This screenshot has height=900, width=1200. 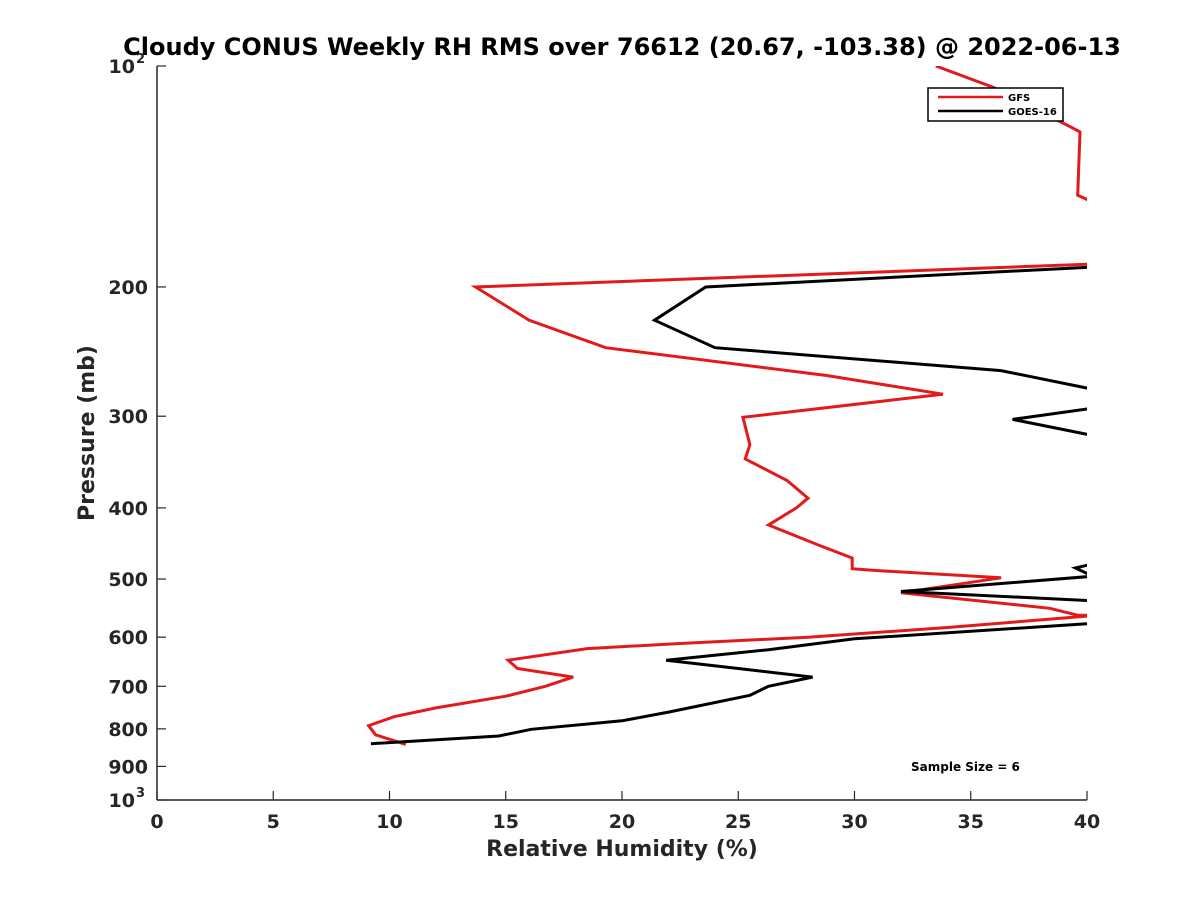 I want to click on y-axis-label: Pressure (mb), so click(x=87, y=433).